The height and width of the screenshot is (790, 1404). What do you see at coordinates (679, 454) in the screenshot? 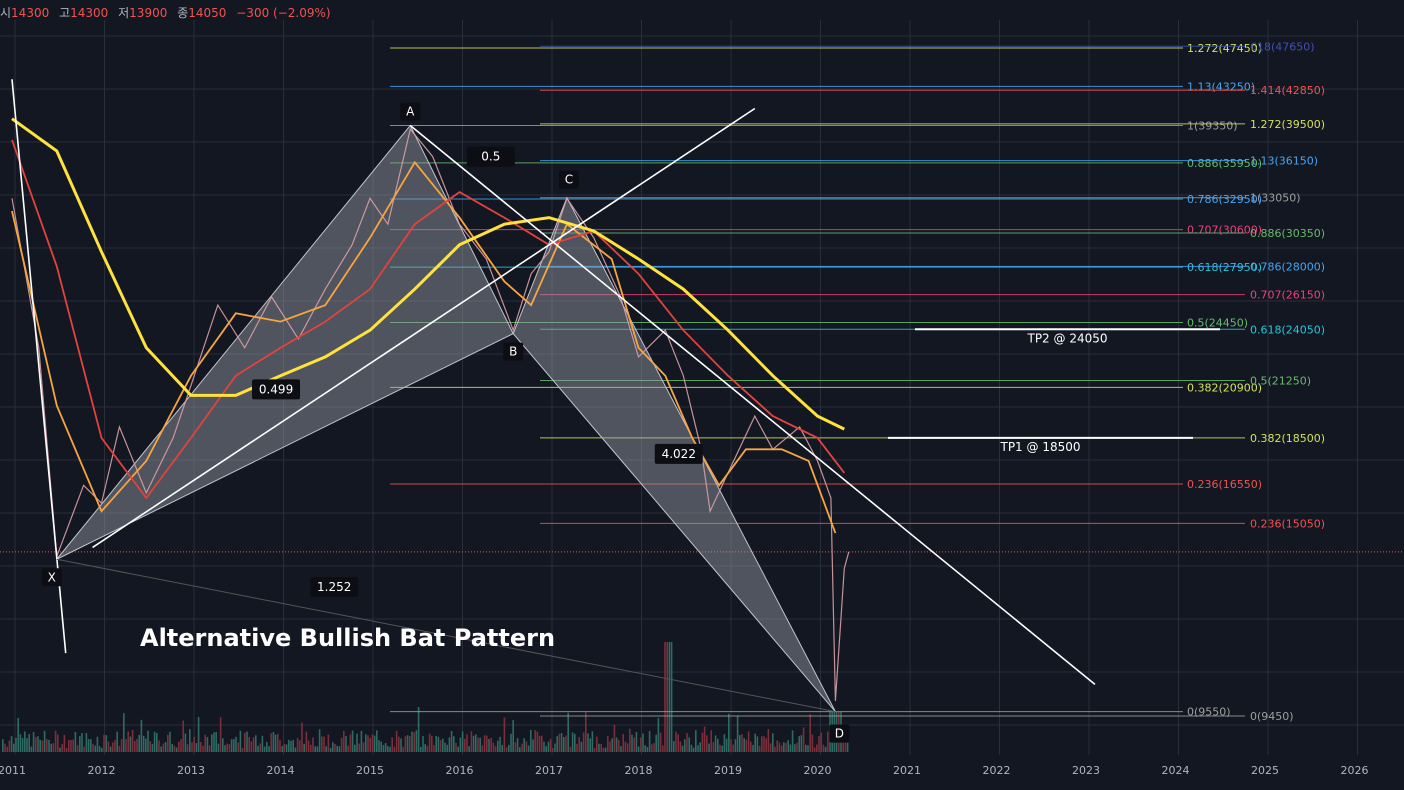
I see `ratio-label: 4.022` at bounding box center [679, 454].